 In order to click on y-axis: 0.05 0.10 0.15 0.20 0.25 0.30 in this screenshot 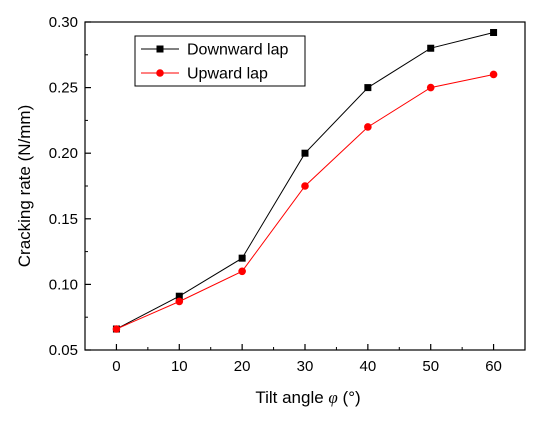, I will do `click(70, 186)`.